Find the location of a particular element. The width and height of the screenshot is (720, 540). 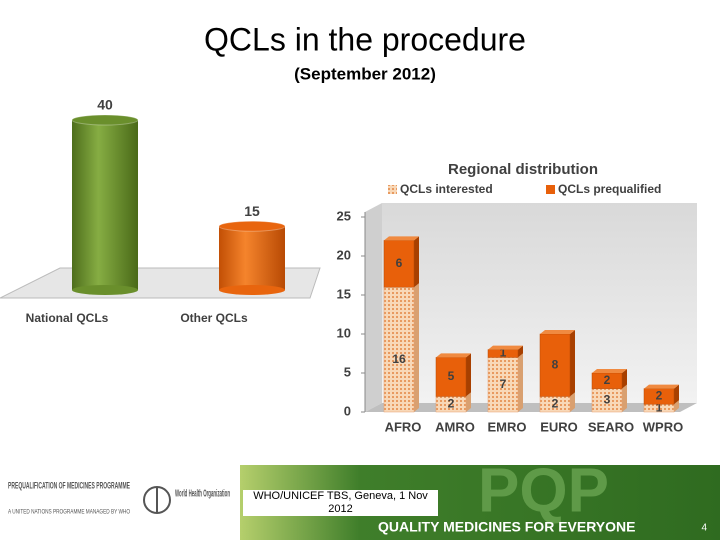

y-tick-label: 15 is located at coordinates (344, 293).